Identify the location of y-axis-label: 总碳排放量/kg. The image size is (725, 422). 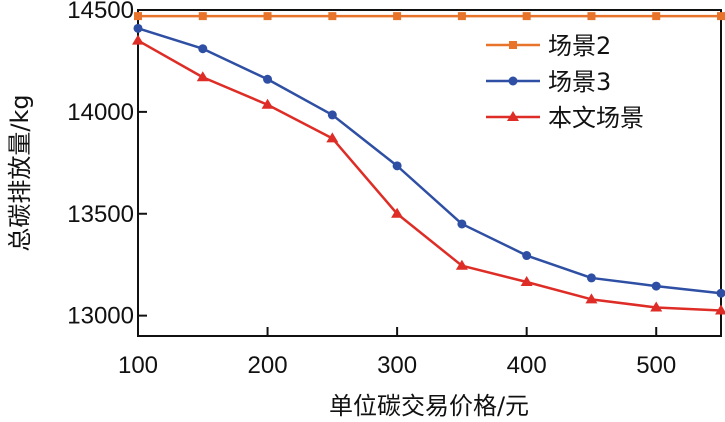
(20, 172).